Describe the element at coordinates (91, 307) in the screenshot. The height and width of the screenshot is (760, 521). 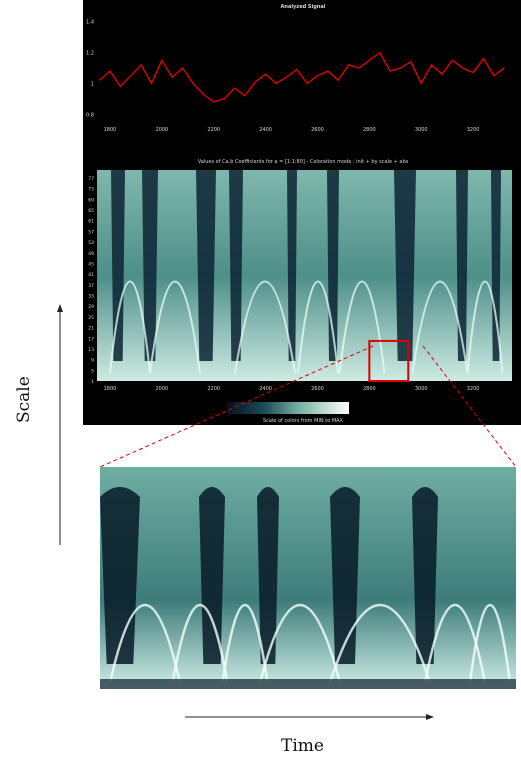
I see `heatmap-y-tick-label: 29` at that location.